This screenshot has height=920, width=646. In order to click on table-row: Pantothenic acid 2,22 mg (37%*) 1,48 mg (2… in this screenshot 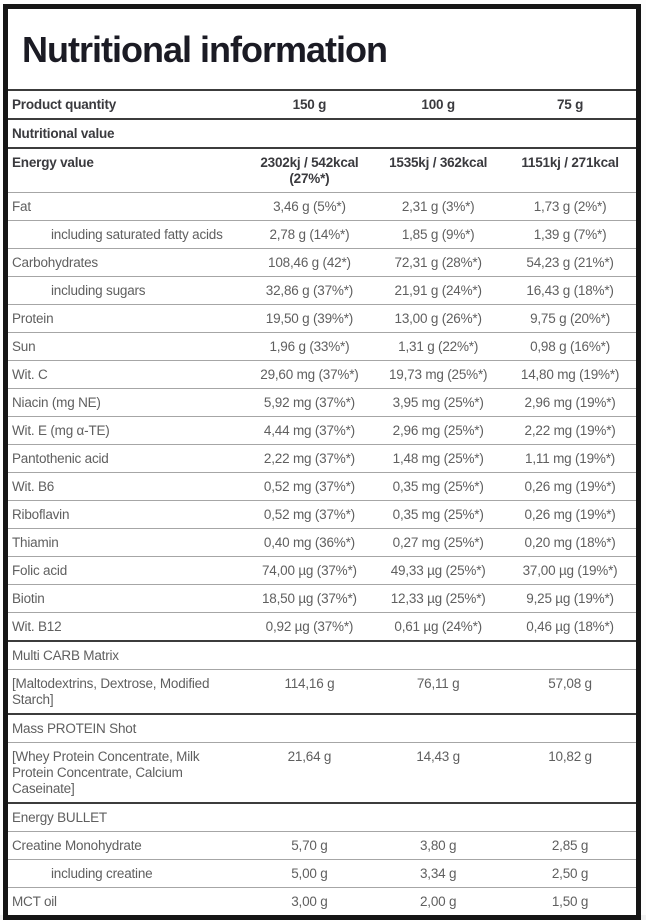, I will do `click(322, 458)`.